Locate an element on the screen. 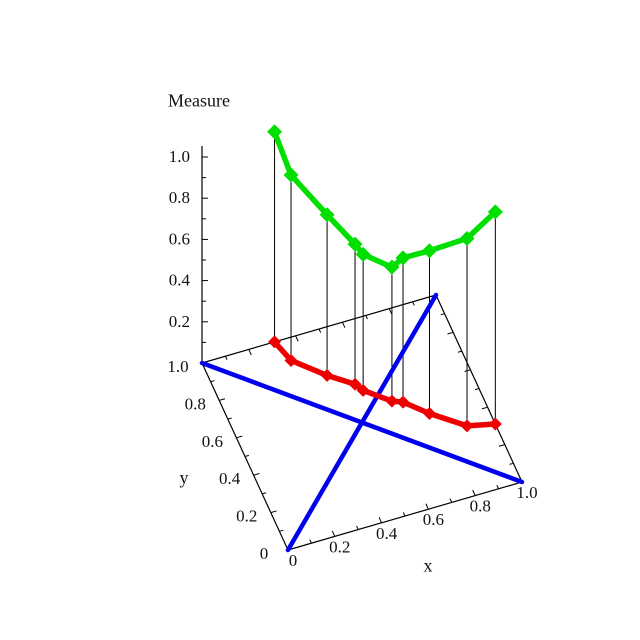  x-tick-label: 0.2 is located at coordinates (339, 546).